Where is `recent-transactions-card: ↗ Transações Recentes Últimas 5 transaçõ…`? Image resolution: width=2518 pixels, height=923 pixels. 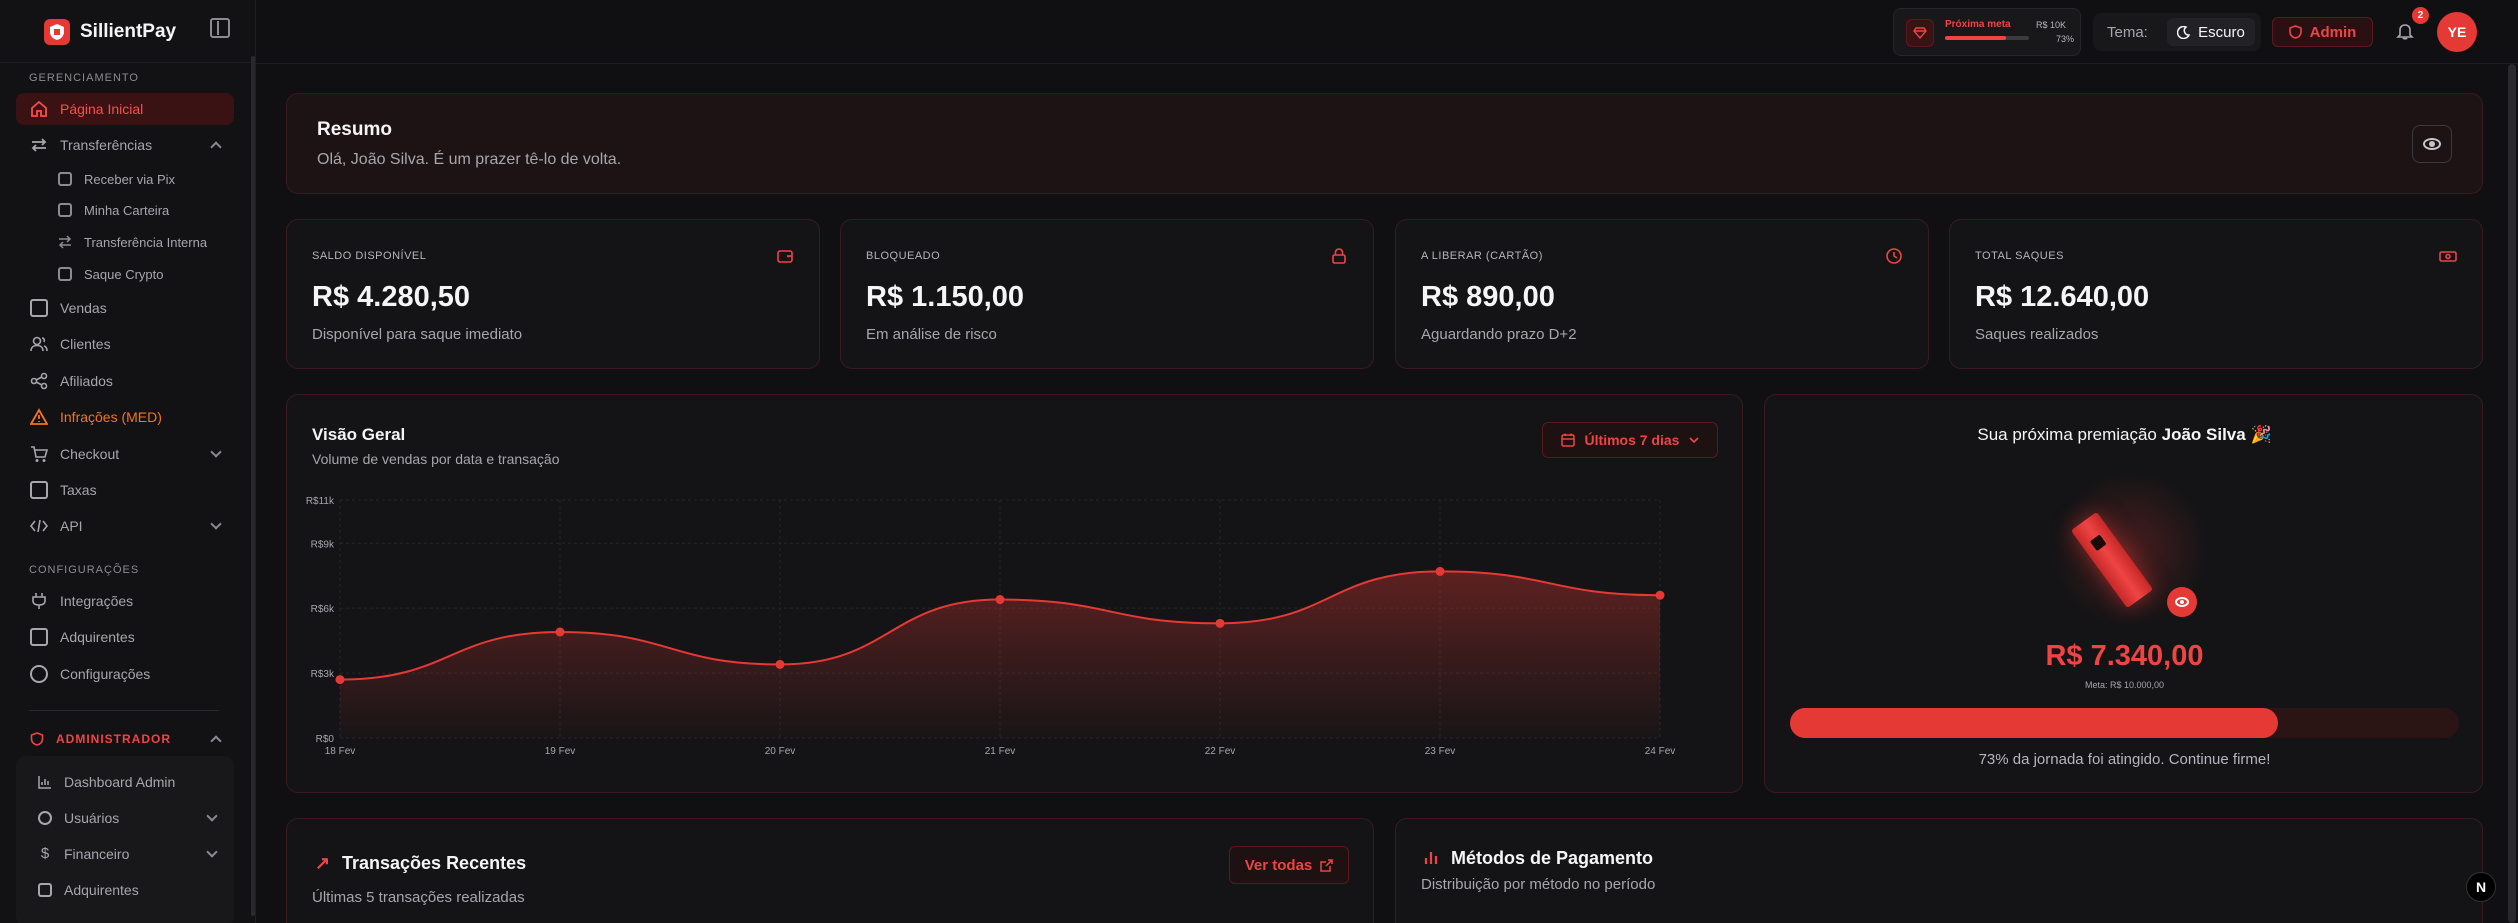
recent-transactions-card: ↗ Transações Recentes Últimas 5 transaçõ… is located at coordinates (830, 870).